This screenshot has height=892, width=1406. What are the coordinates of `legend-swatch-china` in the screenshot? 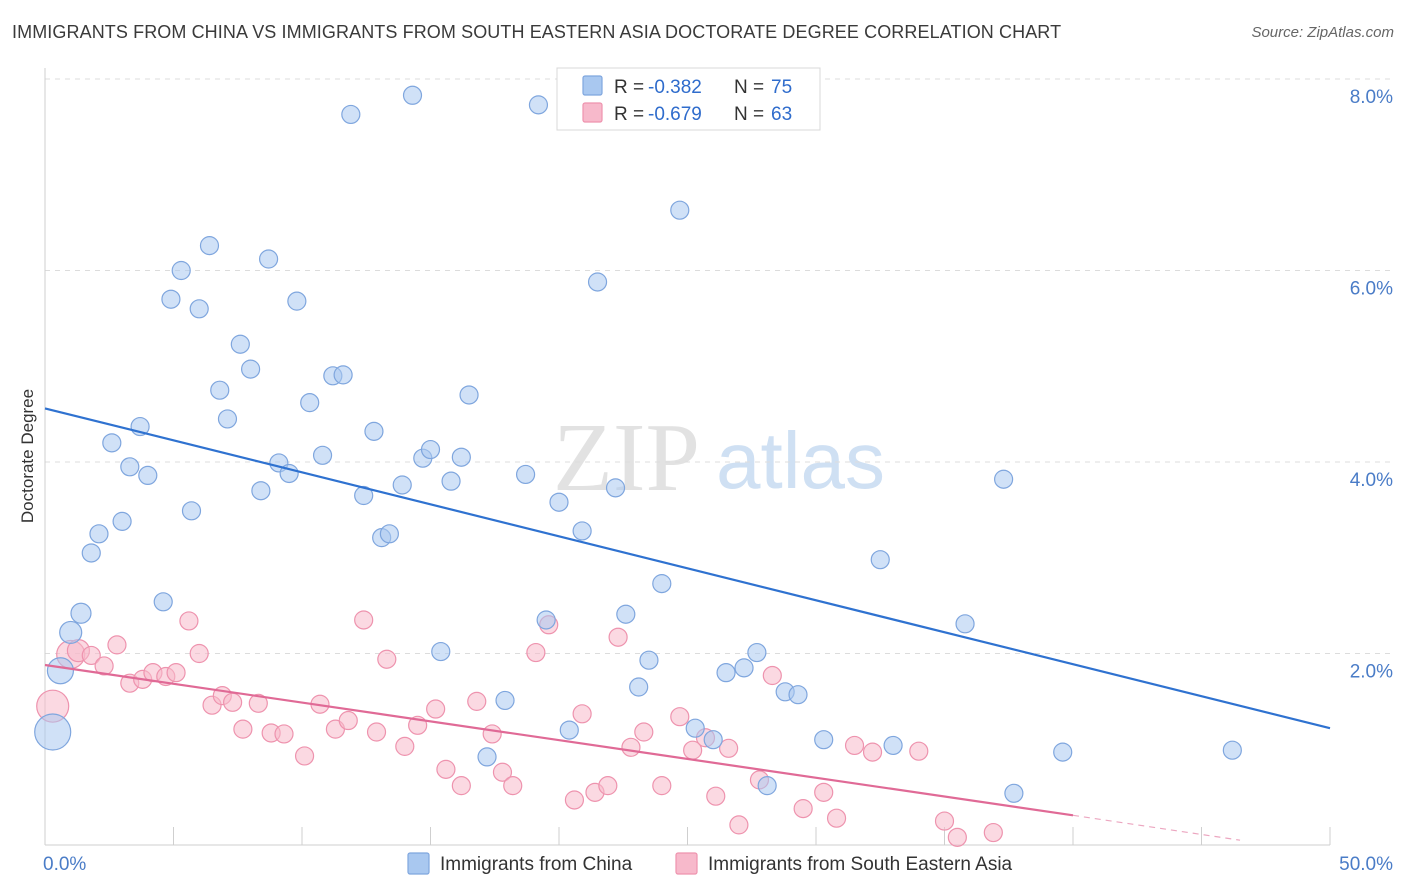 It's located at (592, 85).